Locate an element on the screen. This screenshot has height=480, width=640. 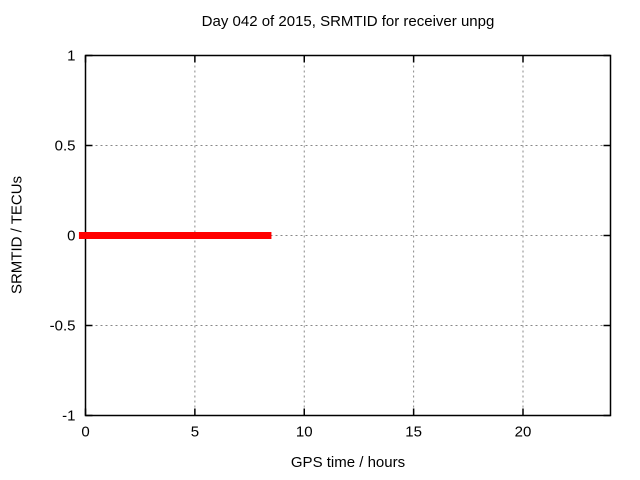
x-tick-label: 20 is located at coordinates (523, 432).